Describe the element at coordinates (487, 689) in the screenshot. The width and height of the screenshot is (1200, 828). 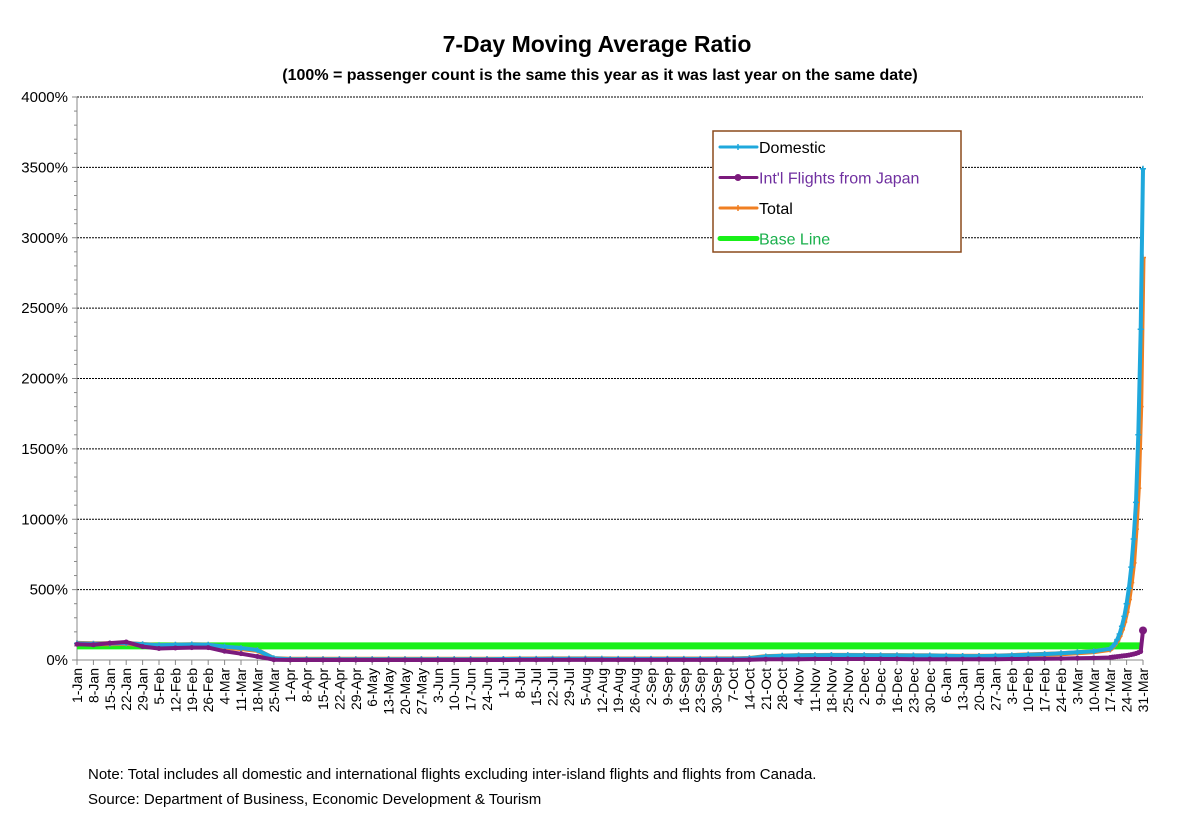
I see `x-tick-label: 24-Jun` at that location.